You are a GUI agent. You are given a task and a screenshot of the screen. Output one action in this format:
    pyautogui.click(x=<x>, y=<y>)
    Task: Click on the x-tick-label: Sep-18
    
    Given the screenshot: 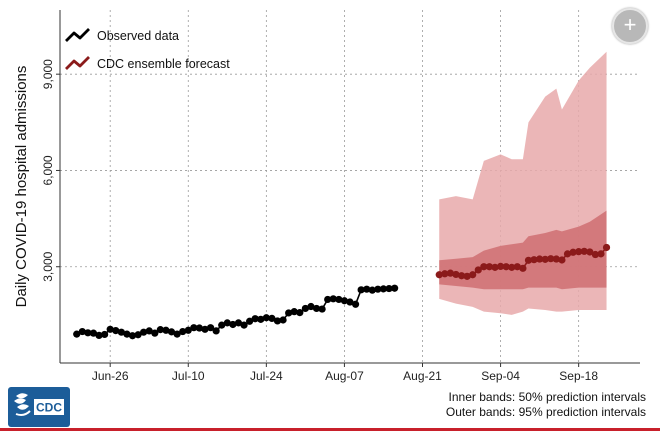 What is the action you would take?
    pyautogui.click(x=578, y=376)
    